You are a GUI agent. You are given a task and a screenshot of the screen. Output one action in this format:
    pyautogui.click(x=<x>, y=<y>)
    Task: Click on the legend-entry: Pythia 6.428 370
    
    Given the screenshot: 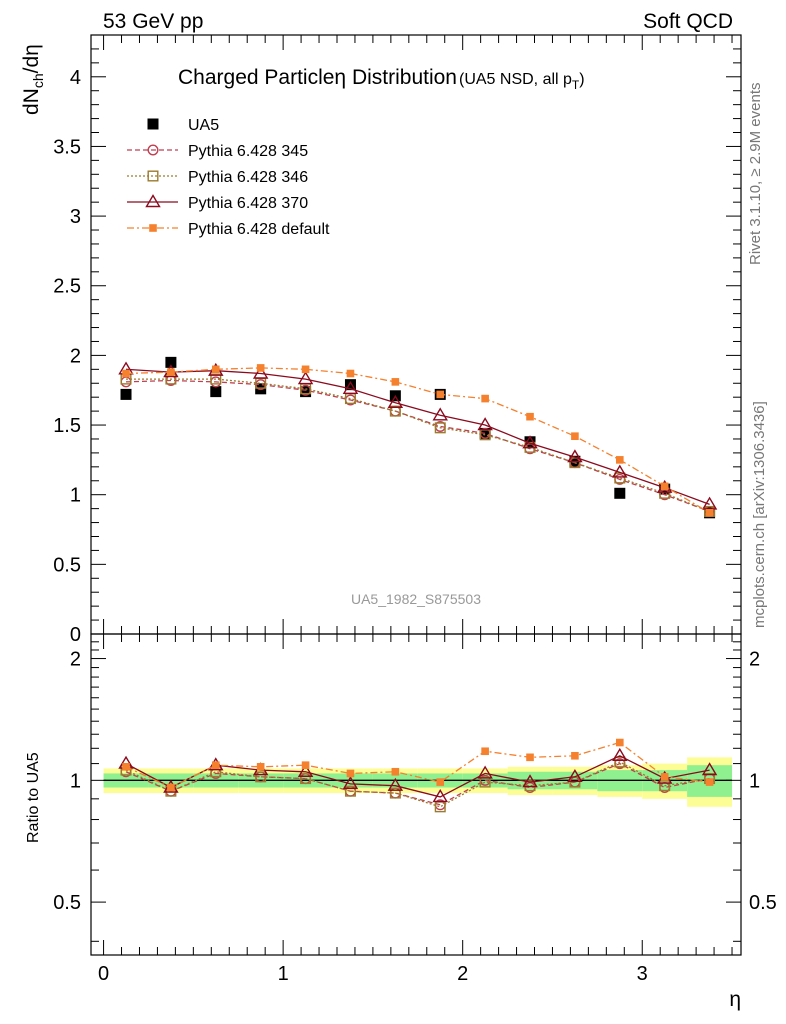 What is the action you would take?
    pyautogui.click(x=217, y=203)
    